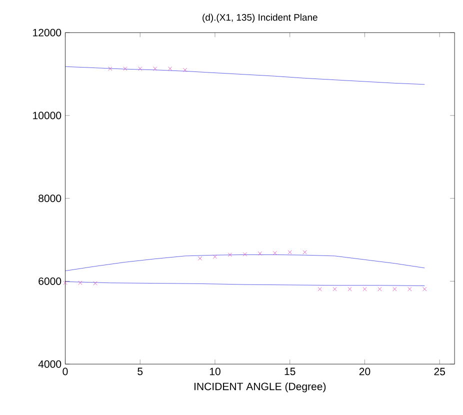  Describe the element at coordinates (65, 372) in the screenshot. I see `x-tick-label: 0` at that location.